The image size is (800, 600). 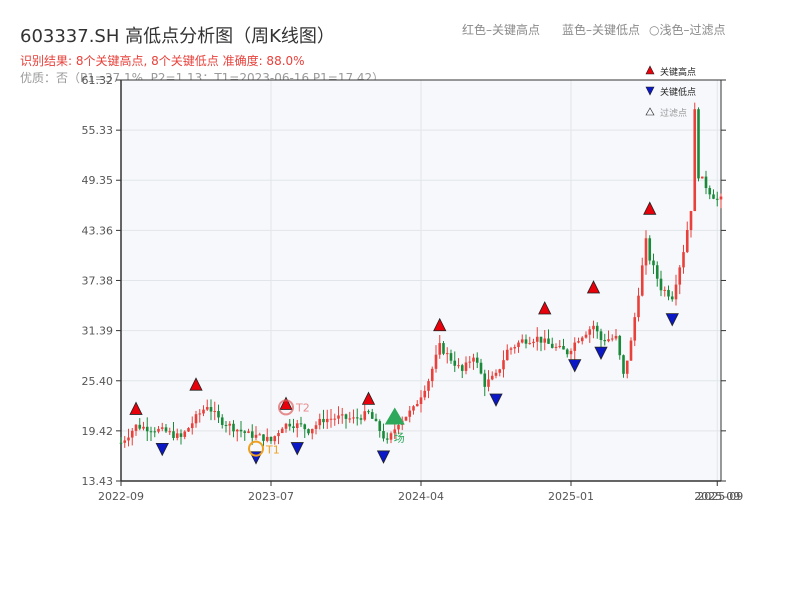 What do you see at coordinates (98, 230) in the screenshot?
I see `y-tick-label: 43.36` at bounding box center [98, 230].